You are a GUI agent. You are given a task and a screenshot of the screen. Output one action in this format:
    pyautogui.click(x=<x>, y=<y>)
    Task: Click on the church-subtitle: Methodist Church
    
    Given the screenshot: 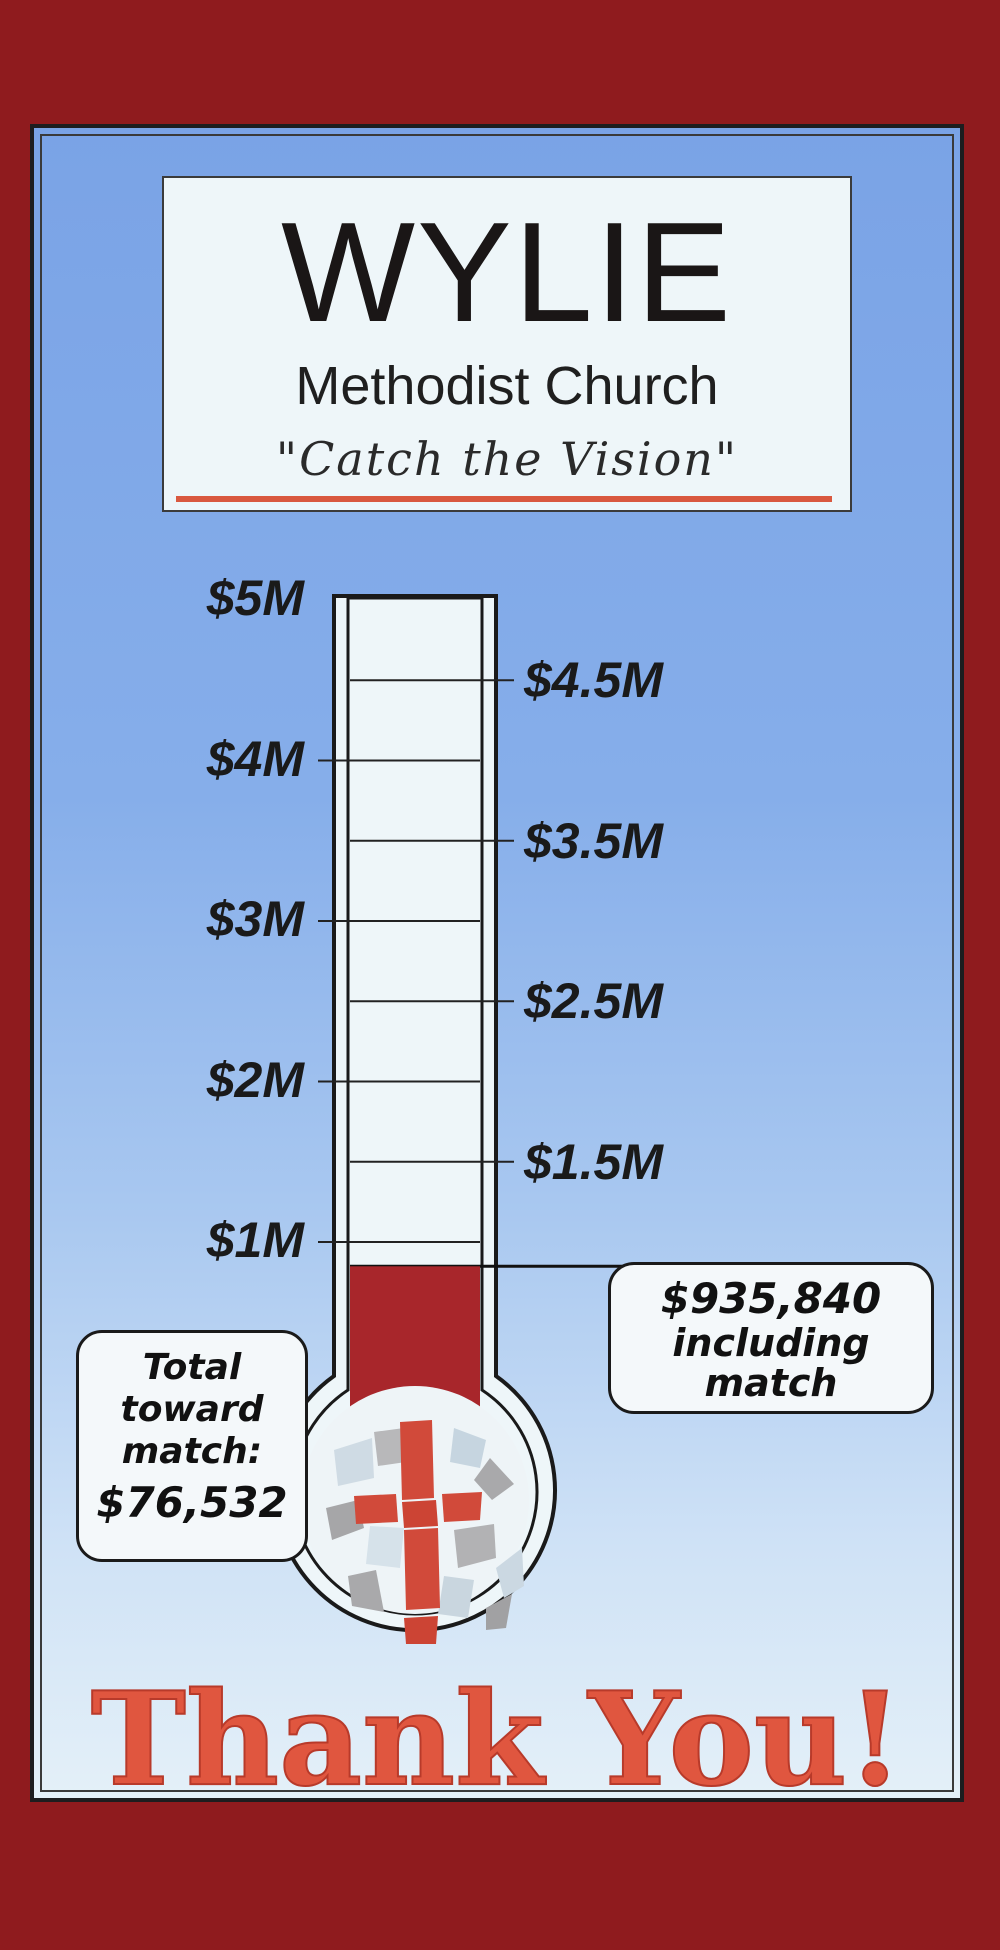 What is the action you would take?
    pyautogui.click(x=507, y=386)
    